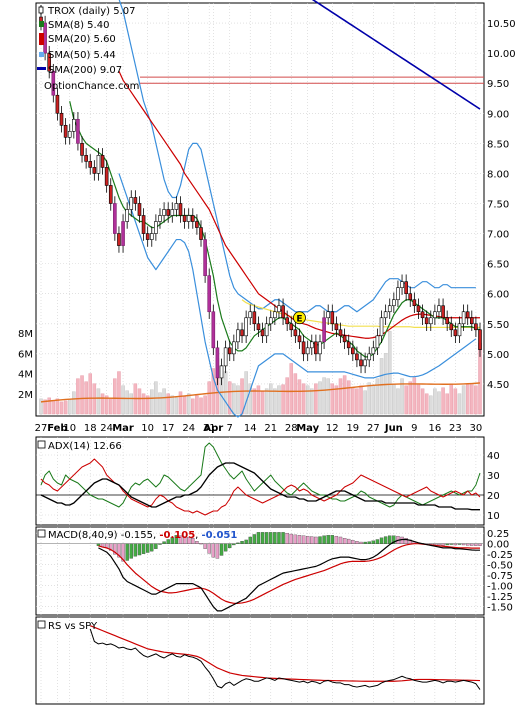  What do you see at coordinates (41, 39) in the screenshot?
I see `legend-sma20-swatch` at bounding box center [41, 39].